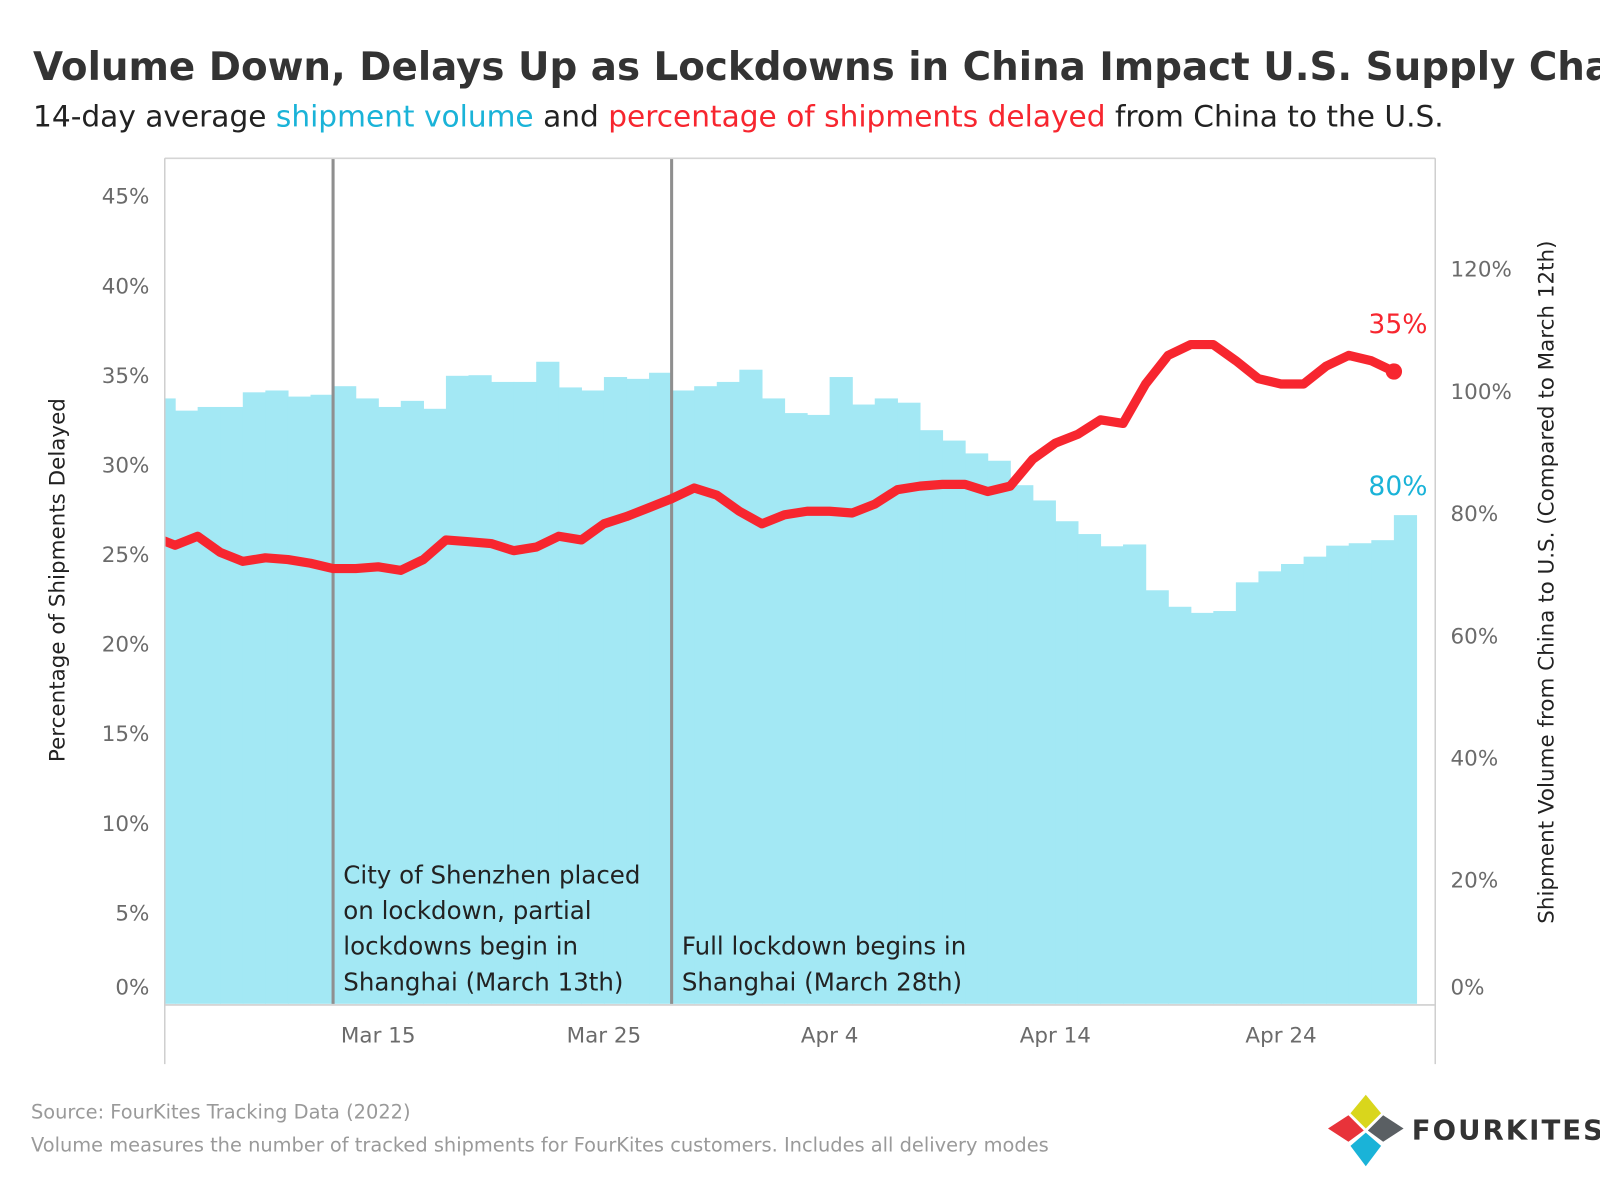  What do you see at coordinates (126, 197) in the screenshot?
I see `y-tick-label: 45%` at bounding box center [126, 197].